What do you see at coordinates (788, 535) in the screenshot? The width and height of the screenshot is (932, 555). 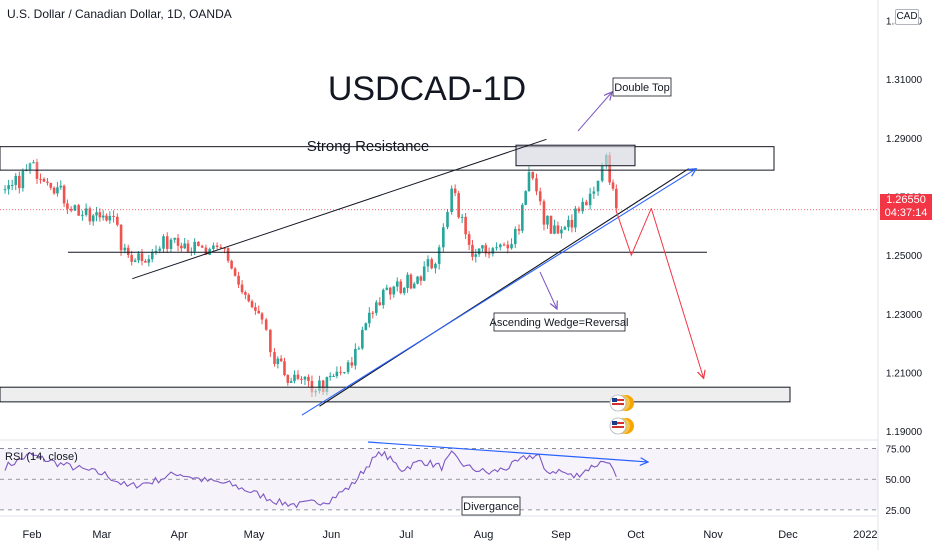 I see `time-tick-label: Dec` at bounding box center [788, 535].